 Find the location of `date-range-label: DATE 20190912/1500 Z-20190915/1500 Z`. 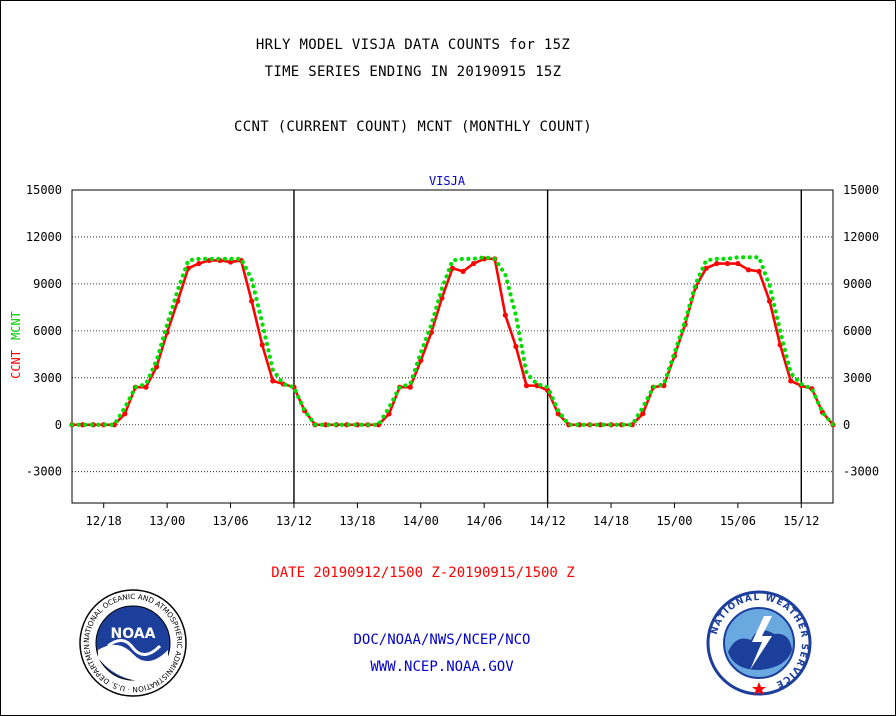

date-range-label: DATE 20190912/1500 Z-20190915/1500 Z is located at coordinates (423, 573).